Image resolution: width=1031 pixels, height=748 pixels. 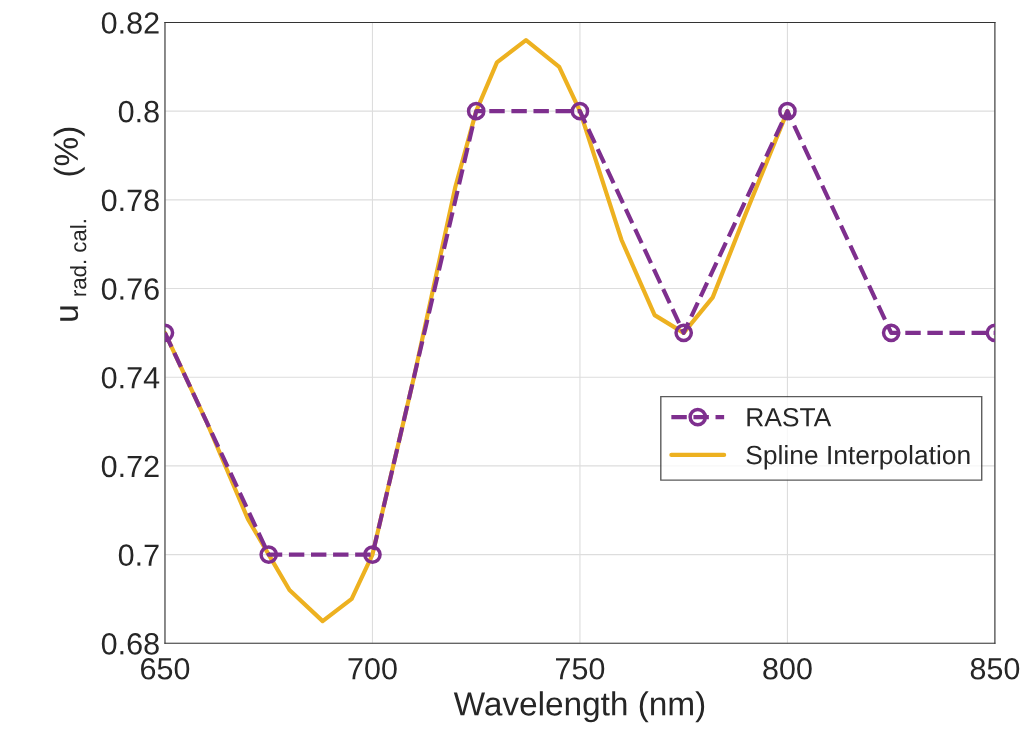 I want to click on x-tick-label: 750, so click(x=580, y=668).